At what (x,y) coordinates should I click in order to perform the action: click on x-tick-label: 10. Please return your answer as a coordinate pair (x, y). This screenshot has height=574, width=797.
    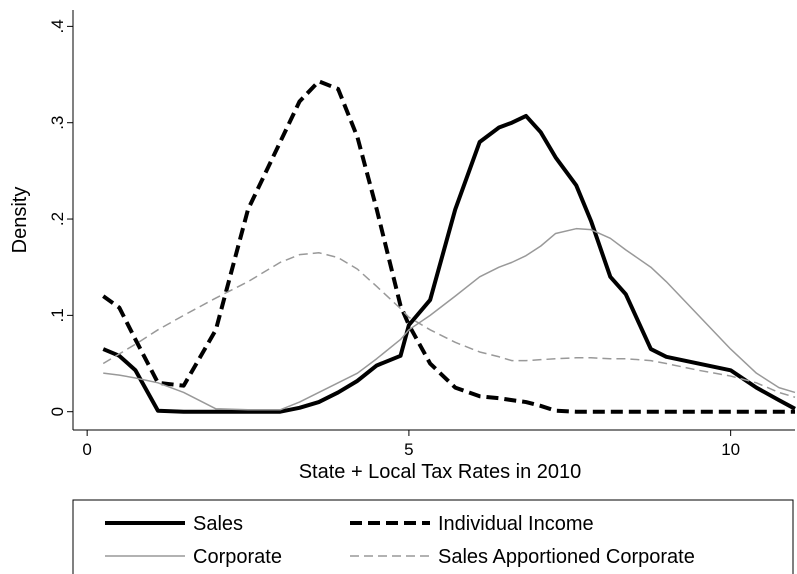
    Looking at the image, I should click on (730, 449).